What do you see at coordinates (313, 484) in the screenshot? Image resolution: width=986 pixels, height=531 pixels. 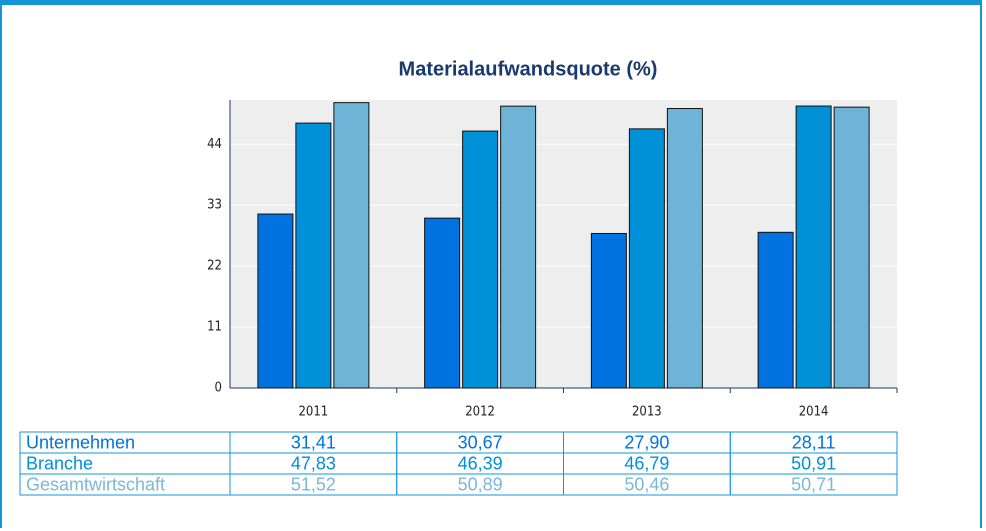 I see `value-label: 51,52` at bounding box center [313, 484].